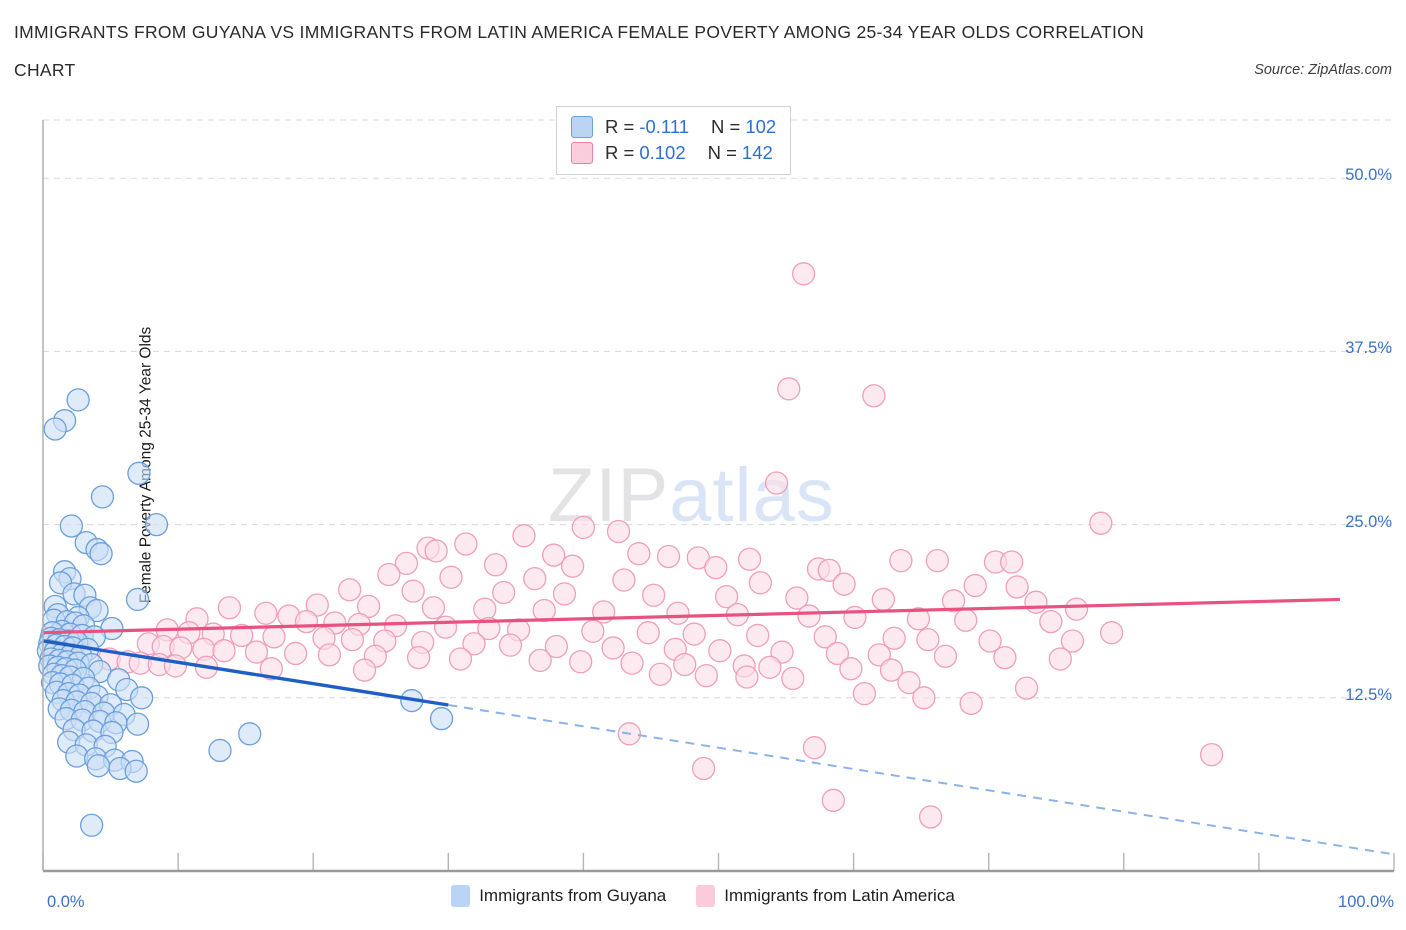 The height and width of the screenshot is (930, 1406). What do you see at coordinates (761, 126) in the screenshot?
I see `n-value-guyana: 102` at bounding box center [761, 126].